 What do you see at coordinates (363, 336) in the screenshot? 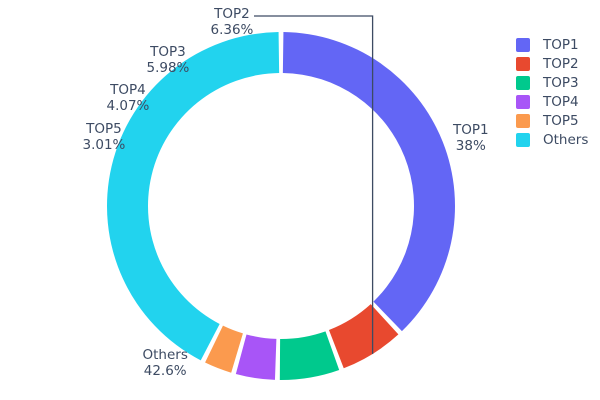
I see `donut-slice-top2` at bounding box center [363, 336].